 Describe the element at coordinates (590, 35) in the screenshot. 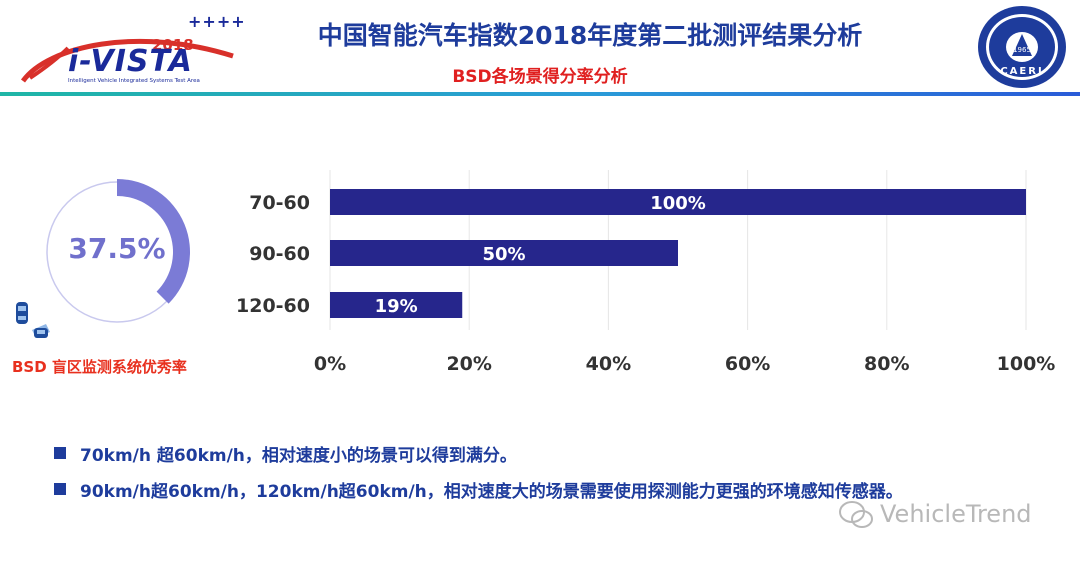

I see `page-title: 中国智能汽车指数2018年度第二批测评结果分析` at that location.